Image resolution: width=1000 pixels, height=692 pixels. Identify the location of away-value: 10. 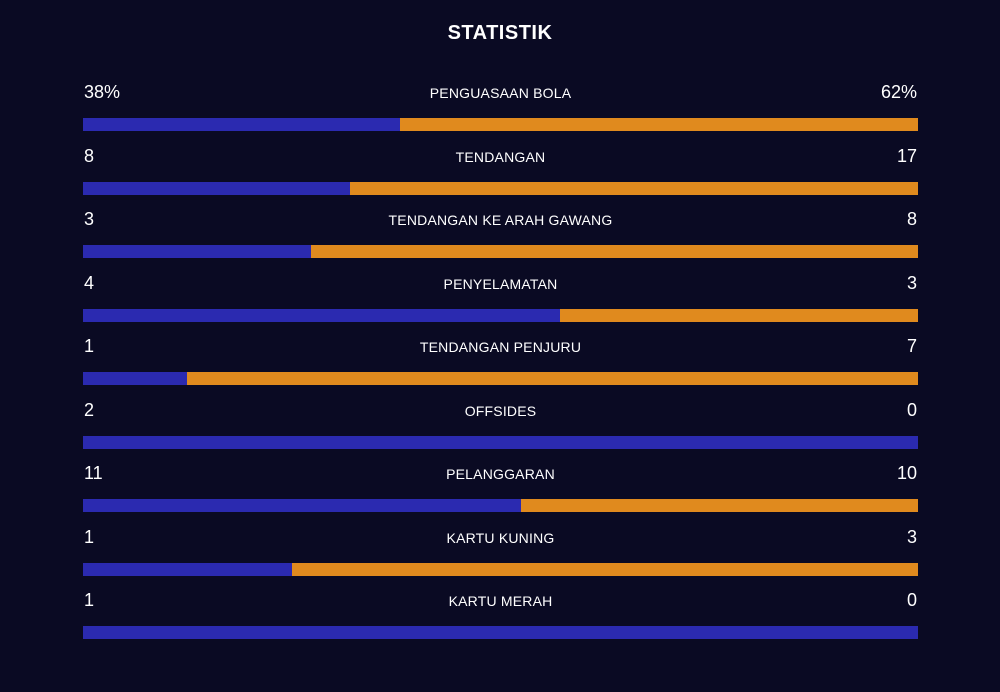
(906, 473).